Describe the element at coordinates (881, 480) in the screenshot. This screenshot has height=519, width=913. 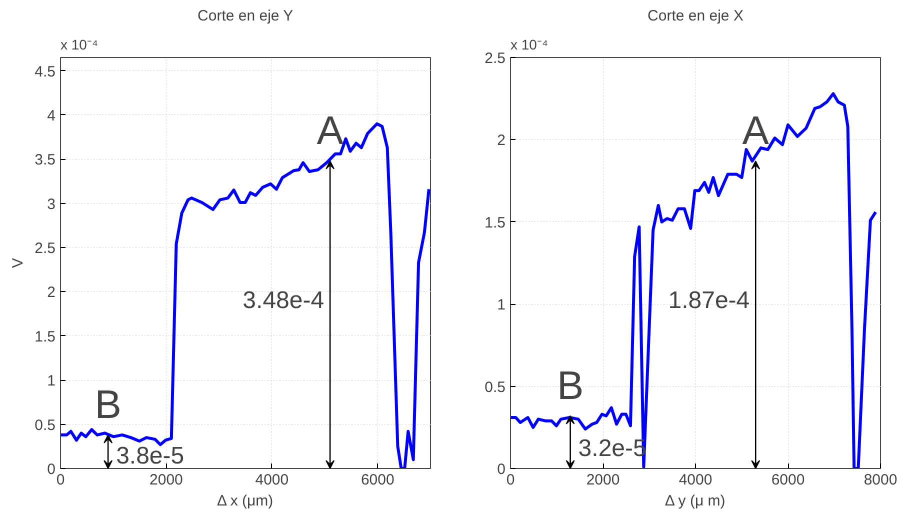
I see `x-tick-label: 8000` at that location.